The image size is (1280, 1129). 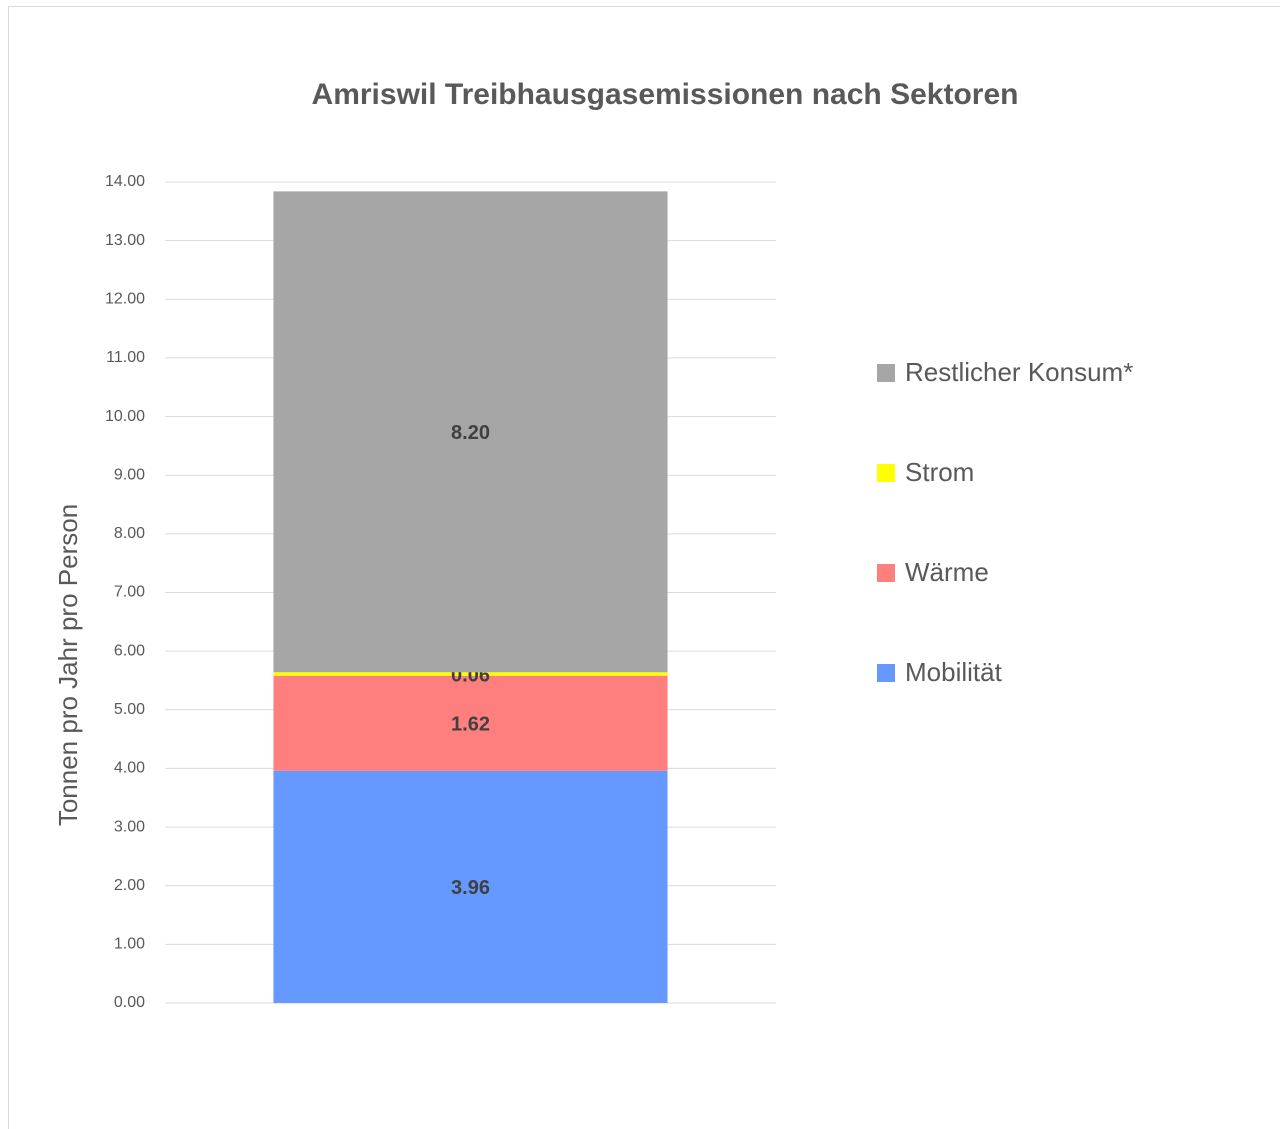 I want to click on y-tick-label: 14.00, so click(x=125, y=181).